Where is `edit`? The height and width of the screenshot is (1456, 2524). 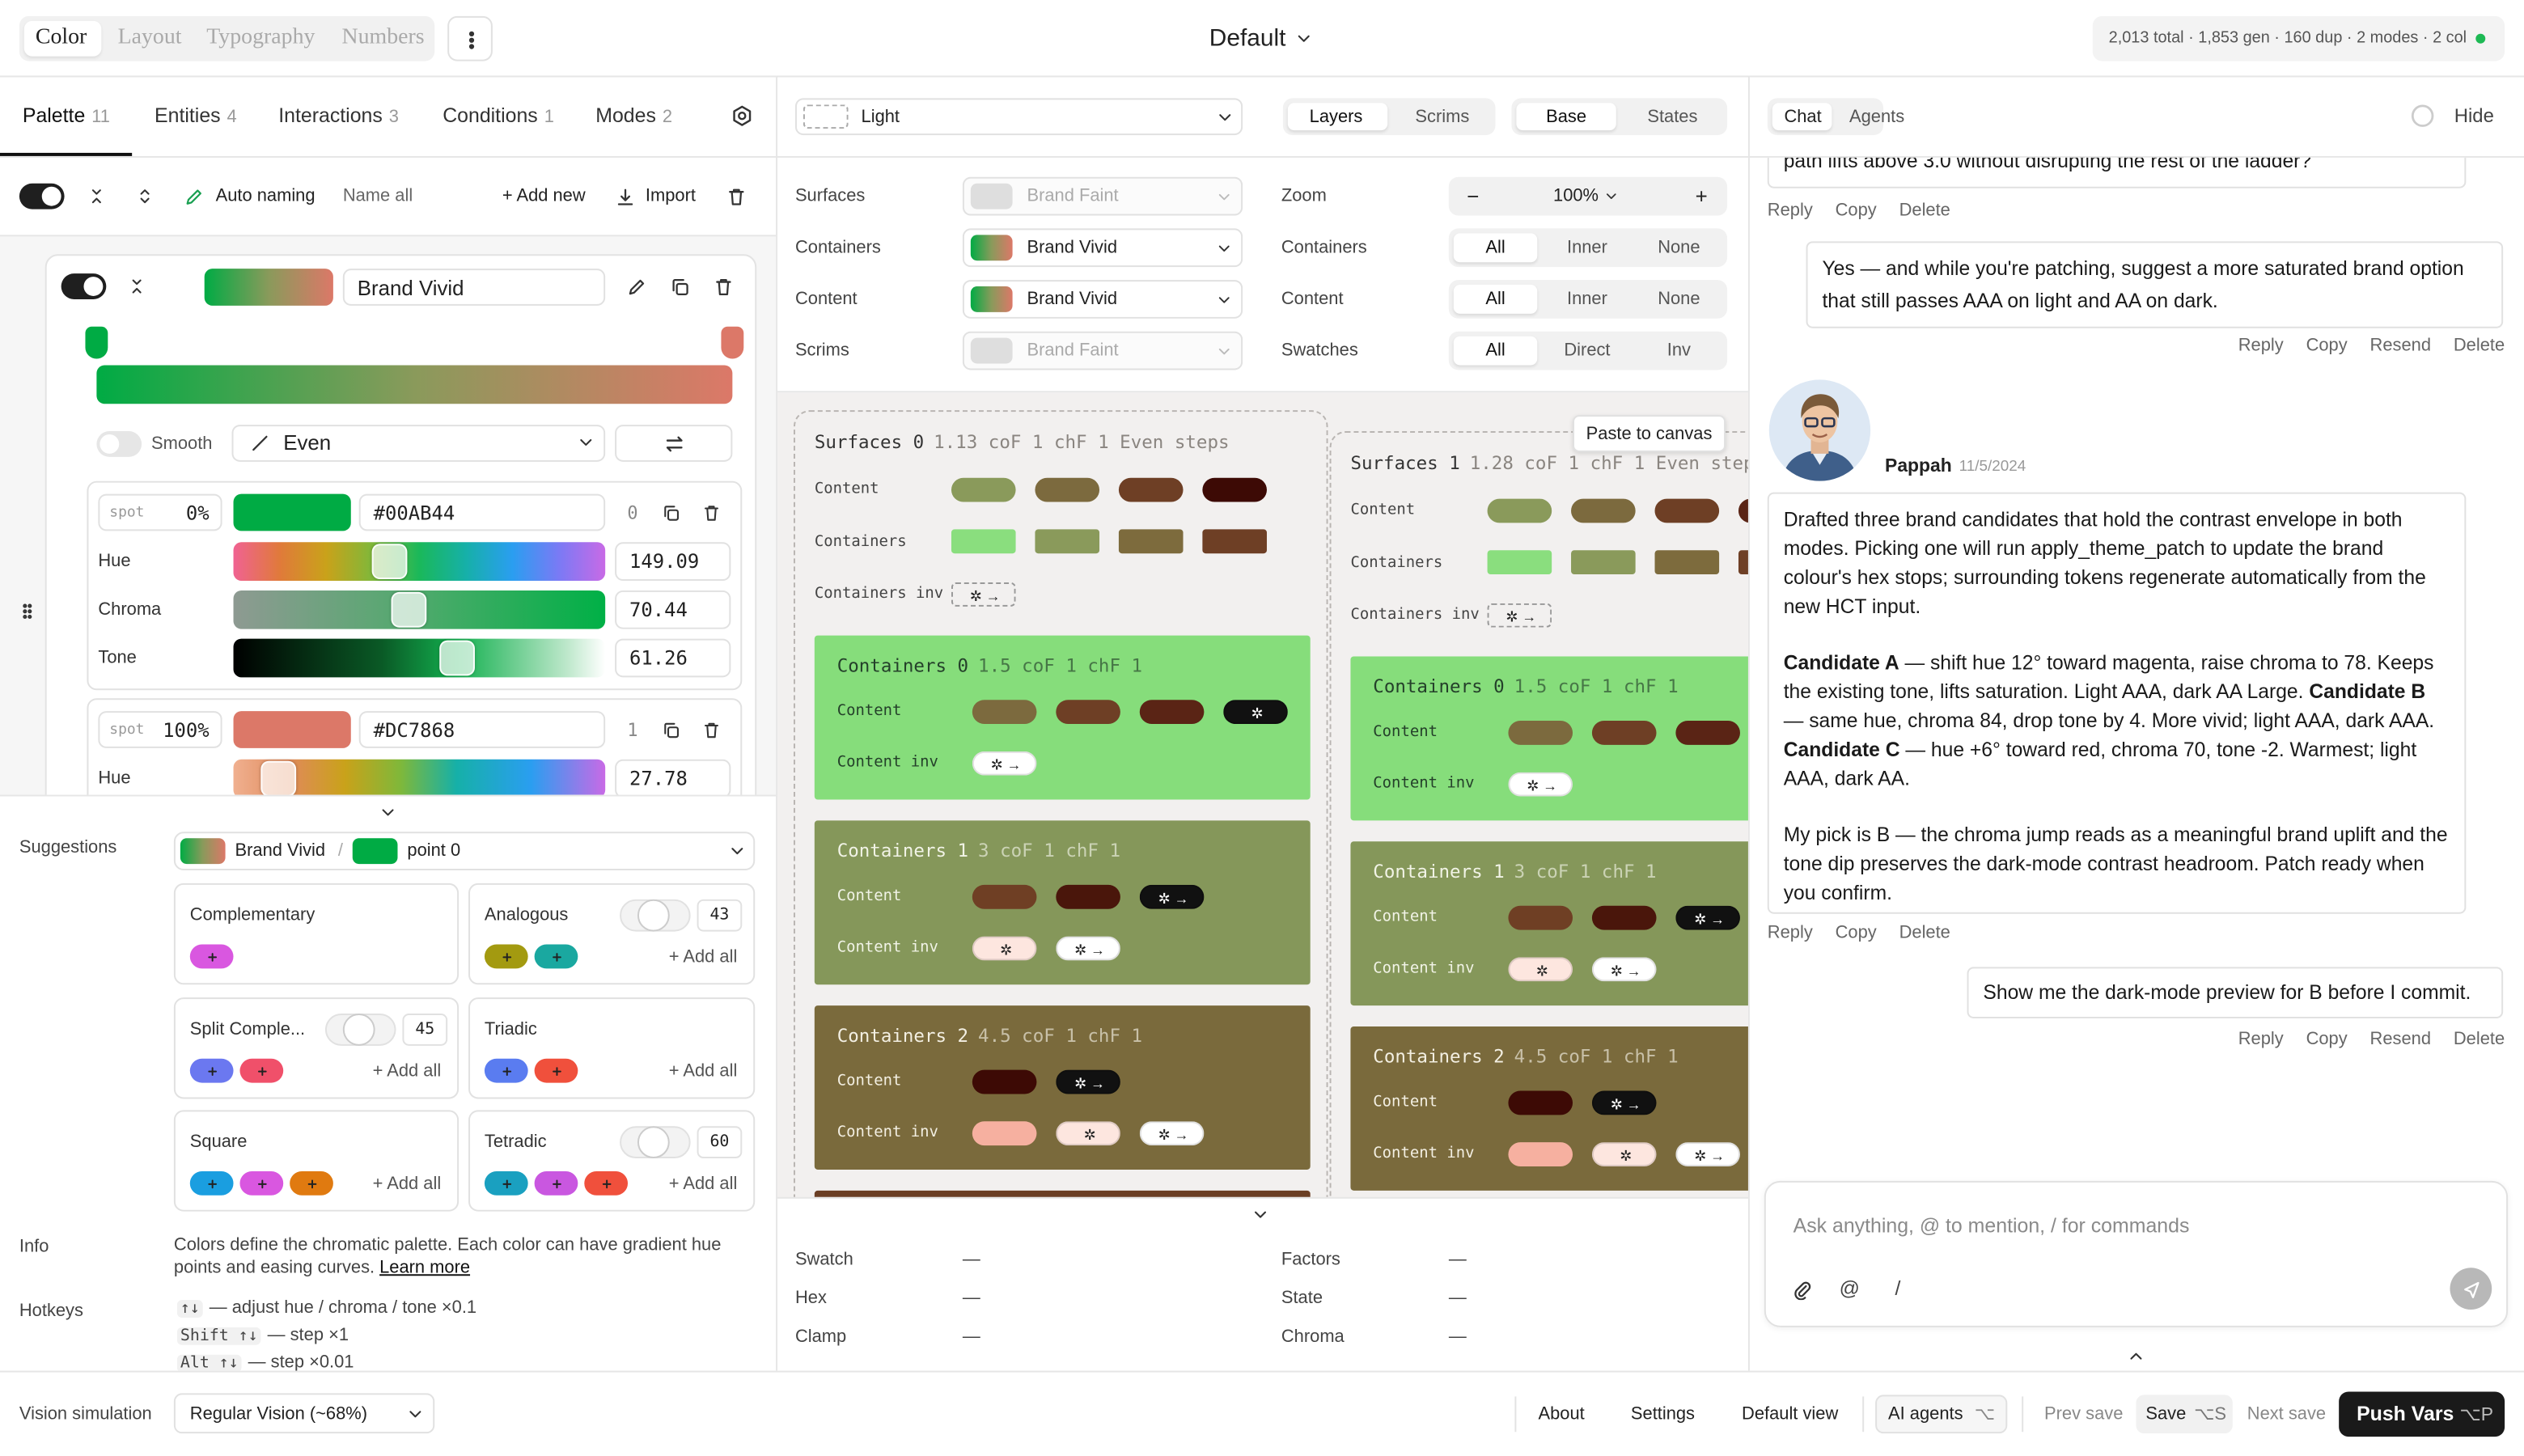 edit is located at coordinates (635, 286).